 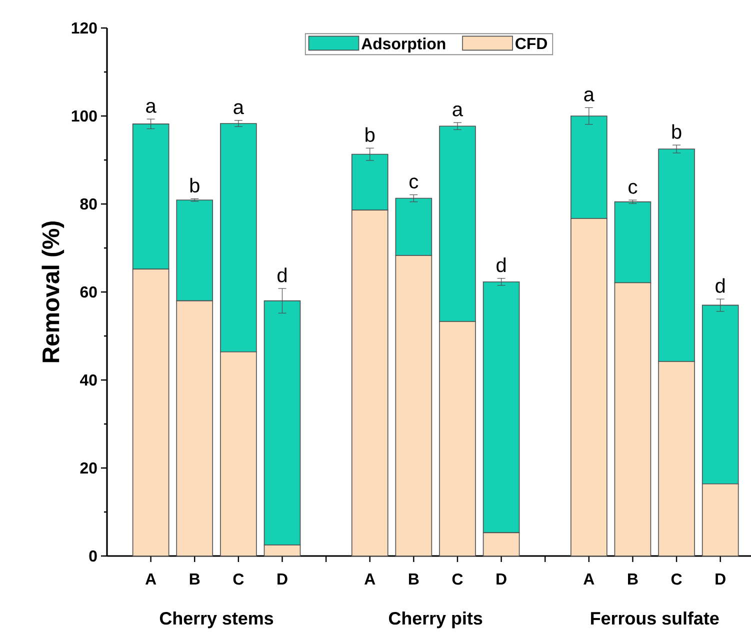 What do you see at coordinates (435, 620) in the screenshot?
I see `text: Cherry pits` at bounding box center [435, 620].